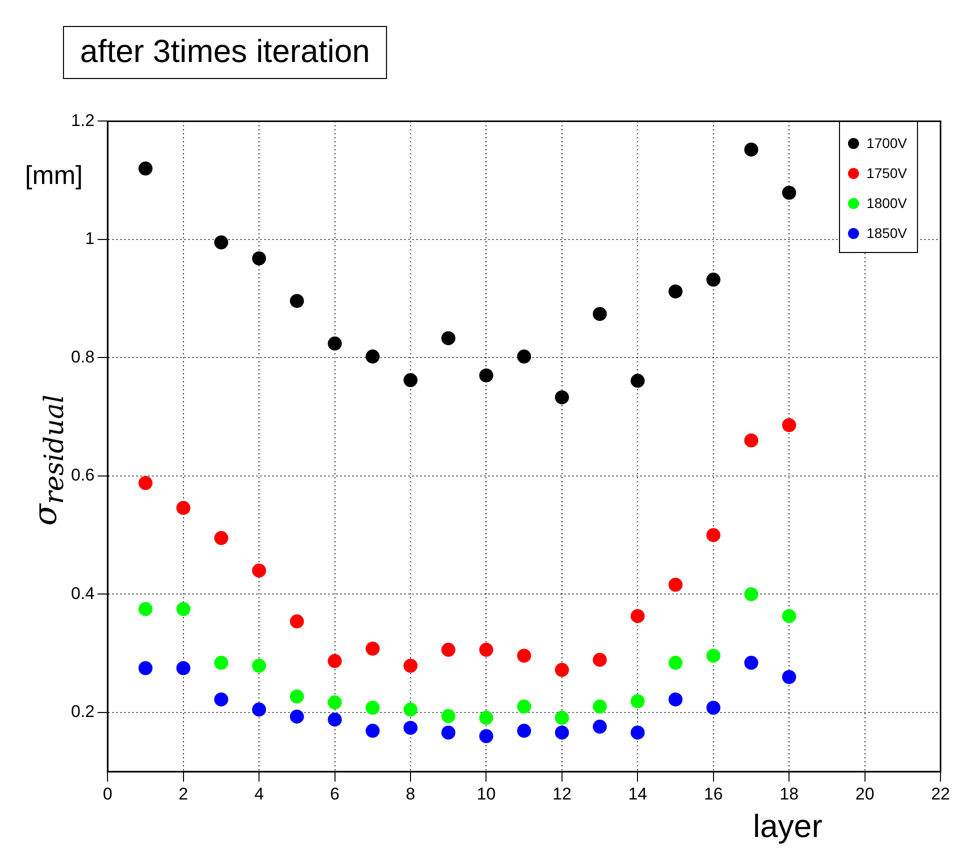 Image resolution: width=955 pixels, height=852 pixels. Describe the element at coordinates (82, 120) in the screenshot. I see `y-tick-label: 1.2` at that location.